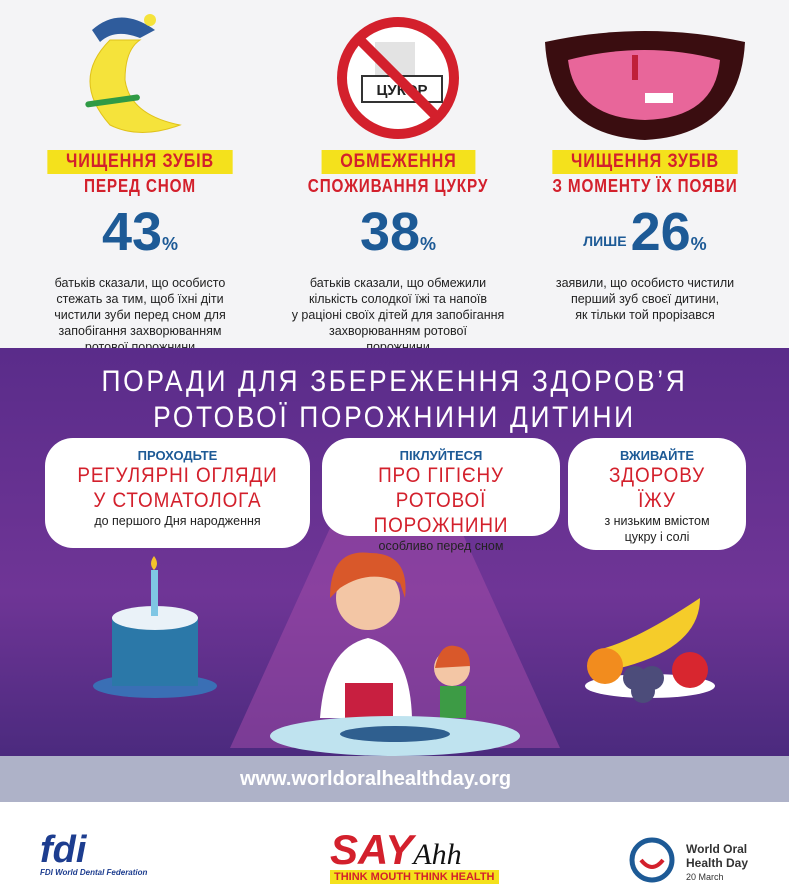  I want to click on text-line: особливо перед сном, so click(441, 546).